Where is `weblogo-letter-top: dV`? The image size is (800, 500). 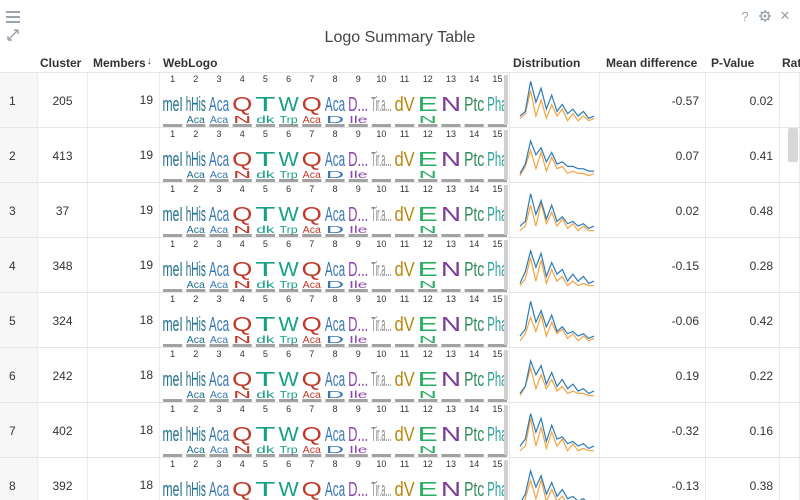
weblogo-letter-top: dV is located at coordinates (405, 435).